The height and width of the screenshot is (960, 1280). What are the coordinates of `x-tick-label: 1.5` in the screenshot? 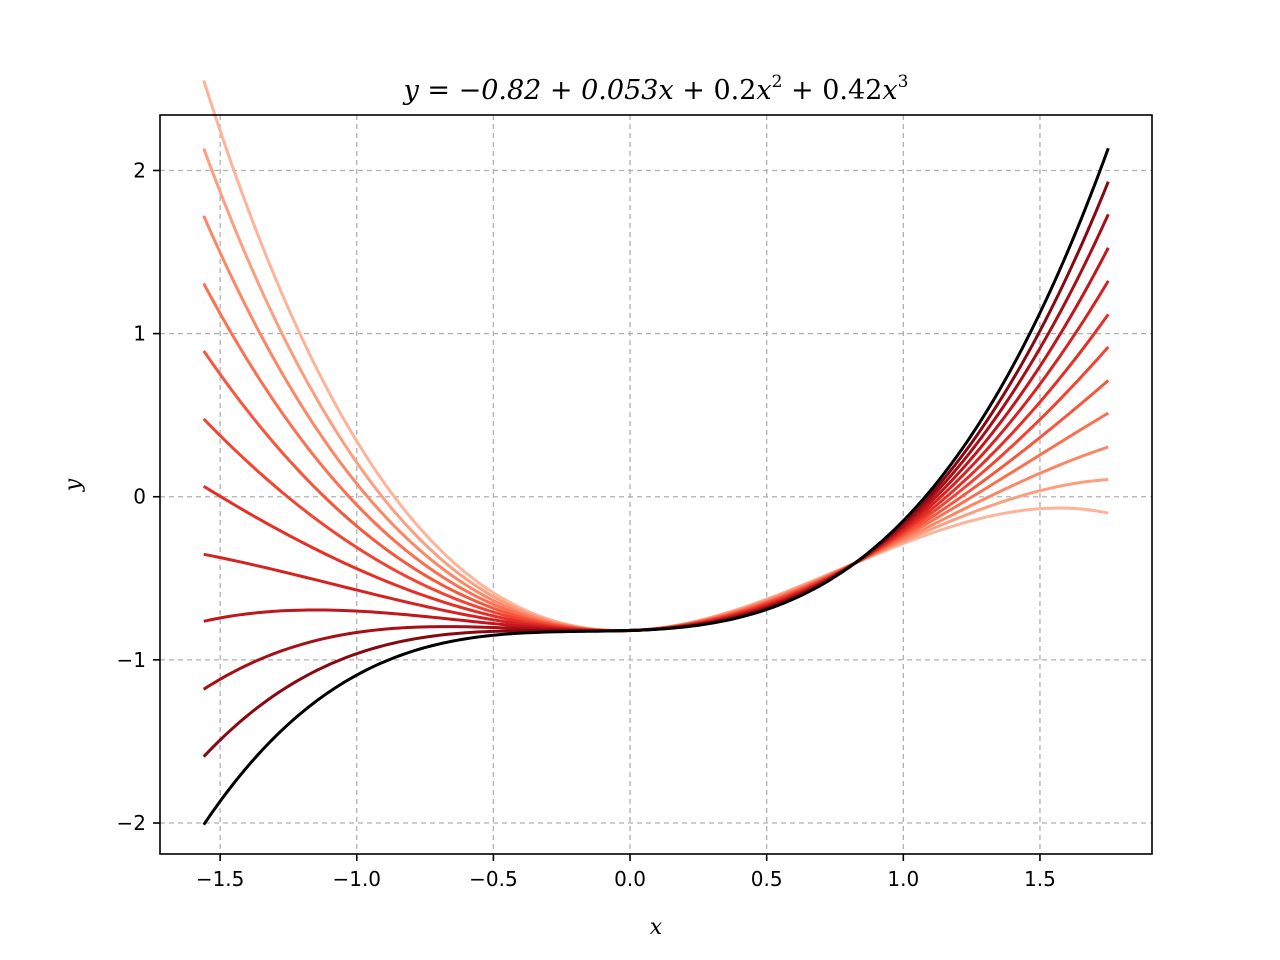 It's located at (1040, 879).